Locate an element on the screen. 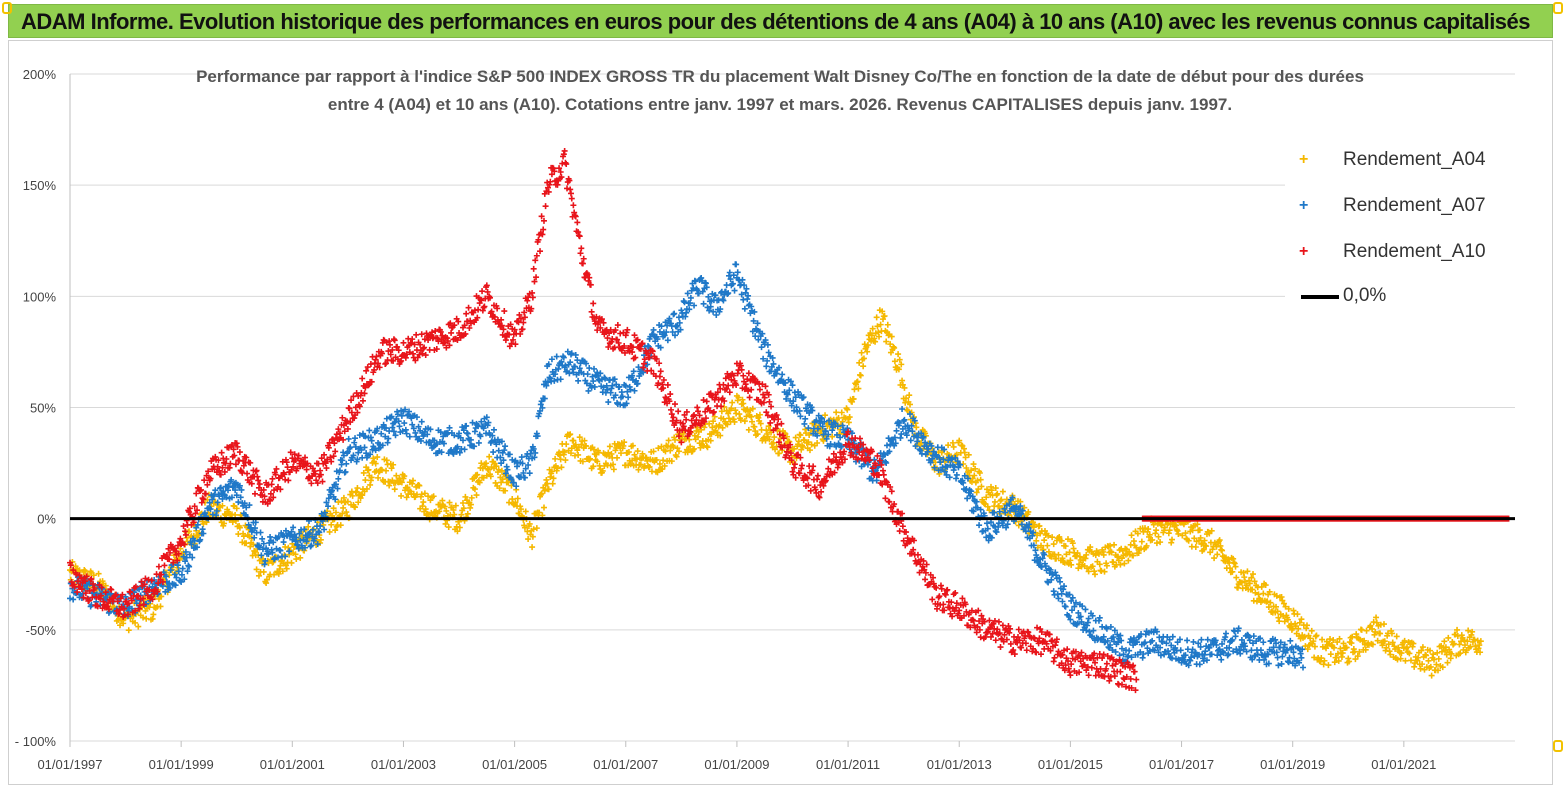 This screenshot has height=790, width=1567. x-tick-label: 01/01/2009 is located at coordinates (736, 764).